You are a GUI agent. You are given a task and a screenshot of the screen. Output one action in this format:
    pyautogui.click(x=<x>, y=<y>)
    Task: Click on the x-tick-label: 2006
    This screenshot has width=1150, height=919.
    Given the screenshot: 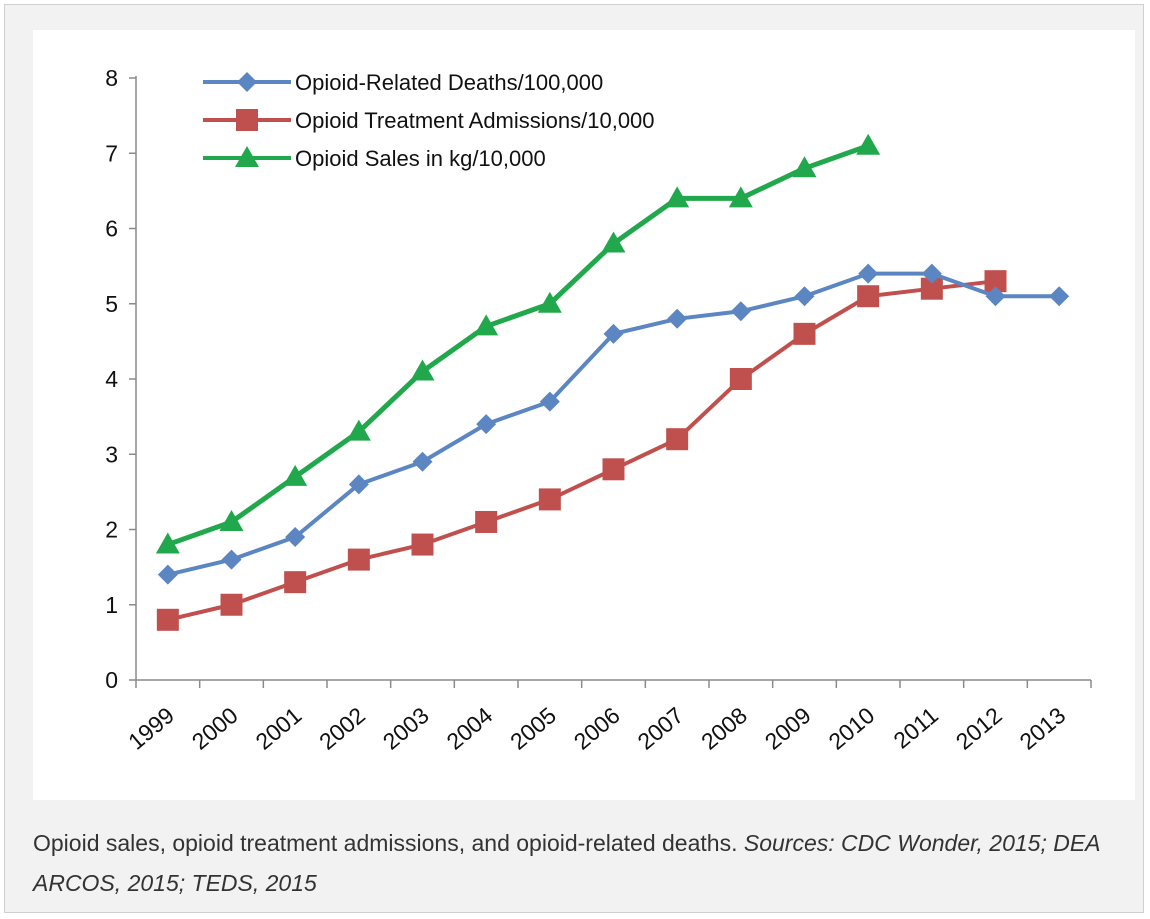 What is the action you would take?
    pyautogui.click(x=597, y=728)
    